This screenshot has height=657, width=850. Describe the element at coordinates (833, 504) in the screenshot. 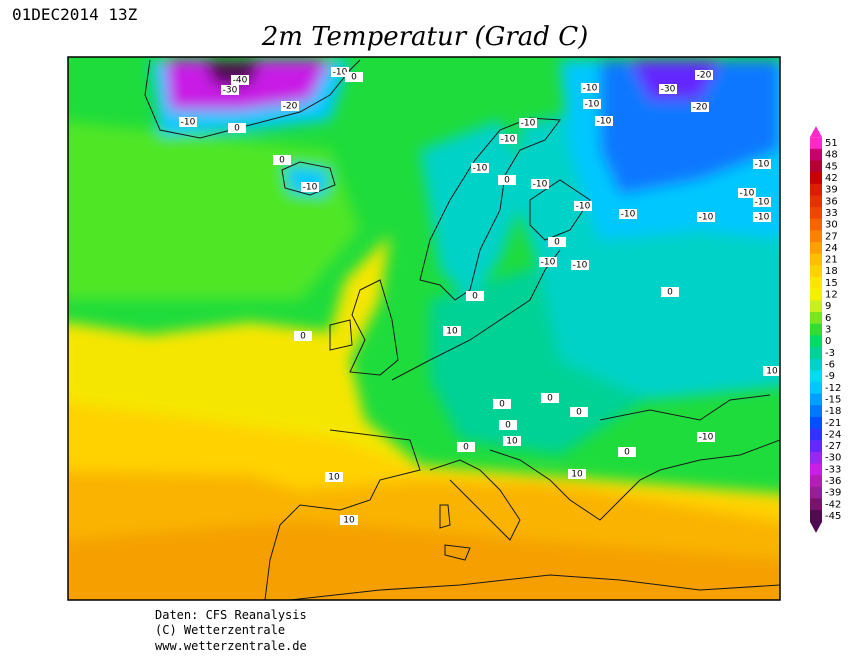

I see `colorbar-label: -42` at that location.